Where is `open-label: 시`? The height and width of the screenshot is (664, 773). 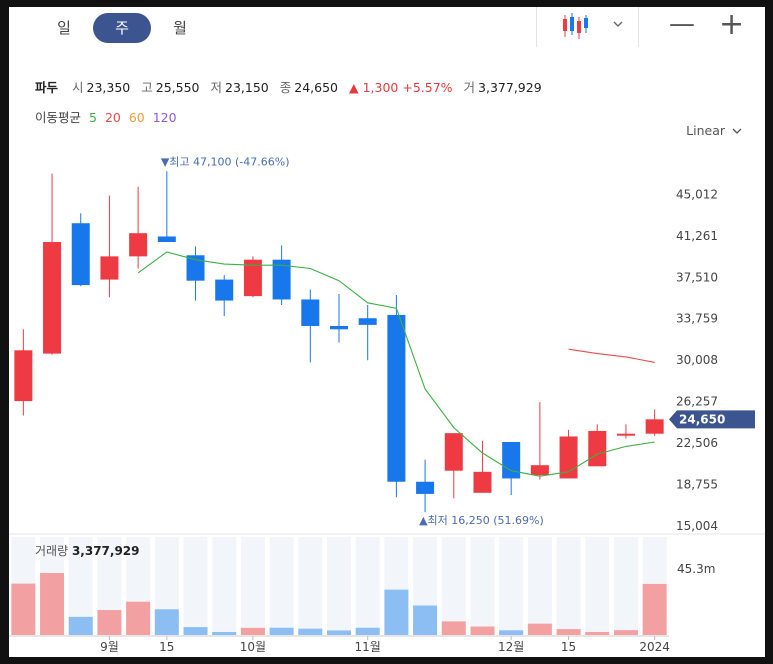 open-label: 시 is located at coordinates (78, 87).